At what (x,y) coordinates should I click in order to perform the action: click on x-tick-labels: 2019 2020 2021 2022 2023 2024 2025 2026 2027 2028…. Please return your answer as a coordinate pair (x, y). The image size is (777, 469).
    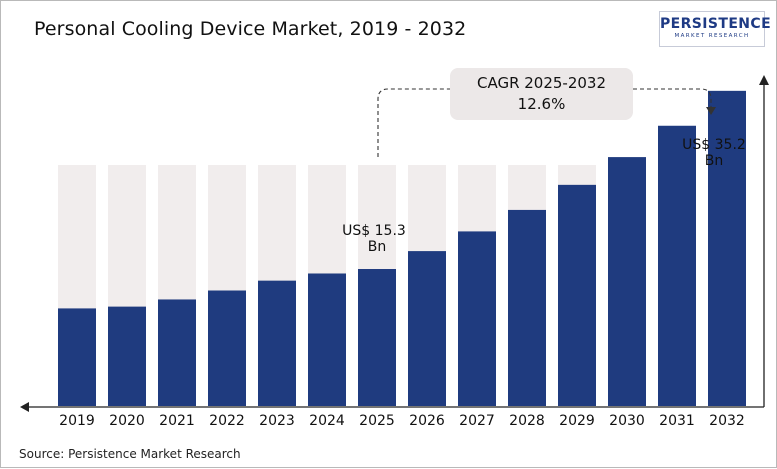
    Looking at the image, I should click on (402, 421).